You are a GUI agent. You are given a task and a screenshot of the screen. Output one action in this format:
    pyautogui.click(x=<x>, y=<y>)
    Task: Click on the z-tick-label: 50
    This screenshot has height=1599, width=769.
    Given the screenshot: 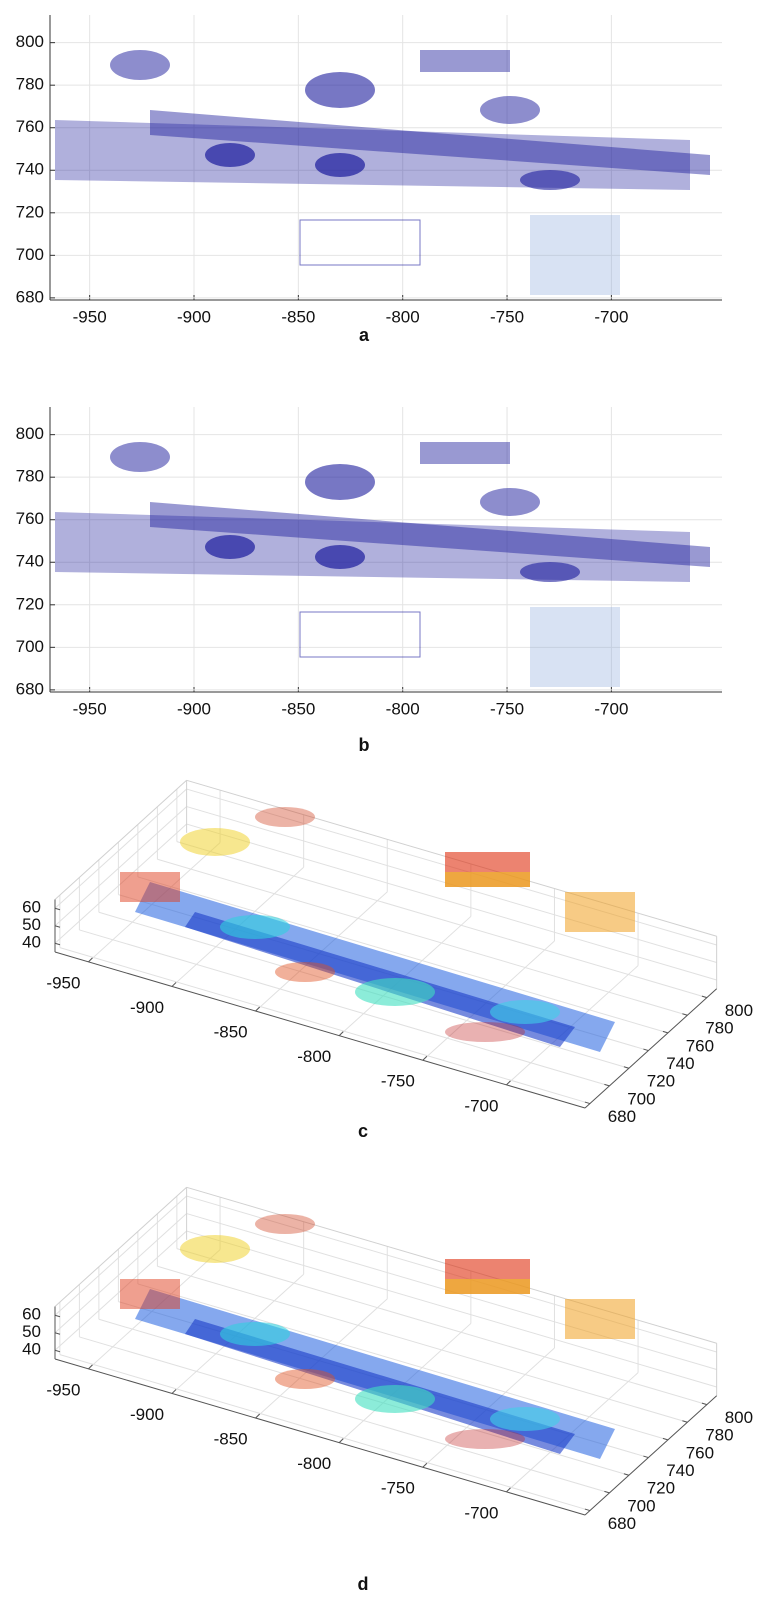 What is the action you would take?
    pyautogui.click(x=31, y=924)
    